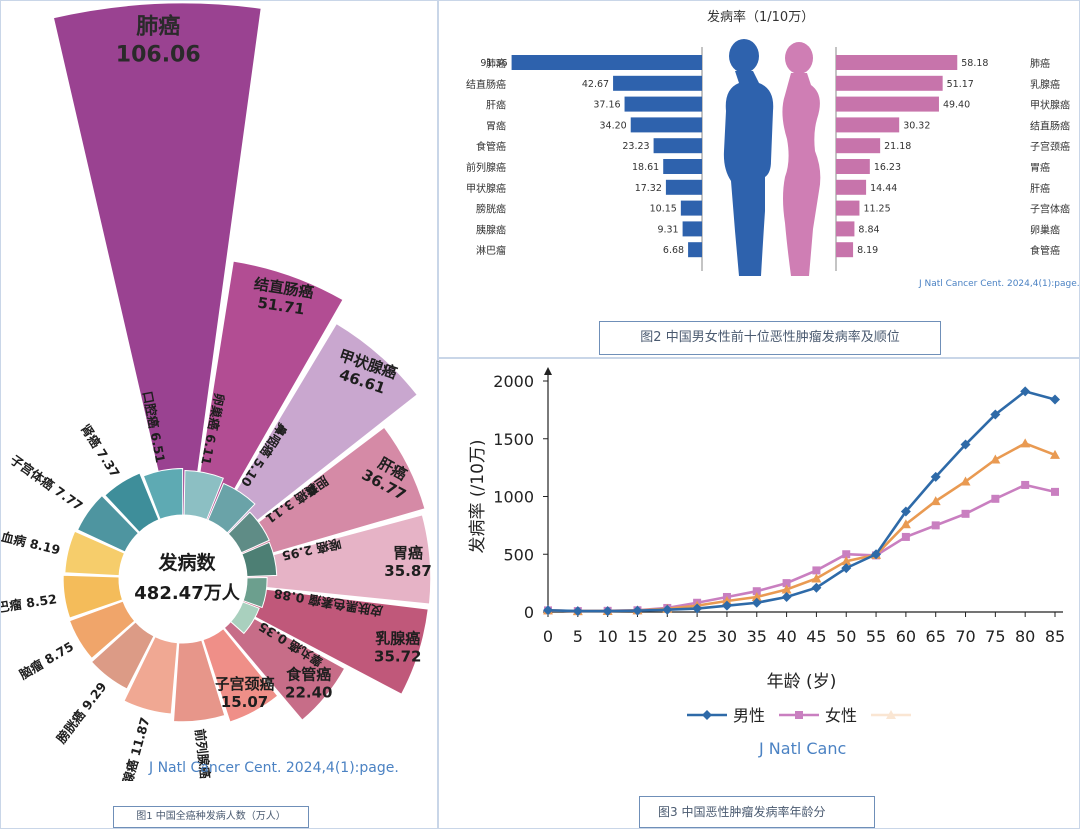 The image size is (1080, 829). Describe the element at coordinates (493, 63) in the screenshot. I see `male-bar-value-label: 91.36` at that location.